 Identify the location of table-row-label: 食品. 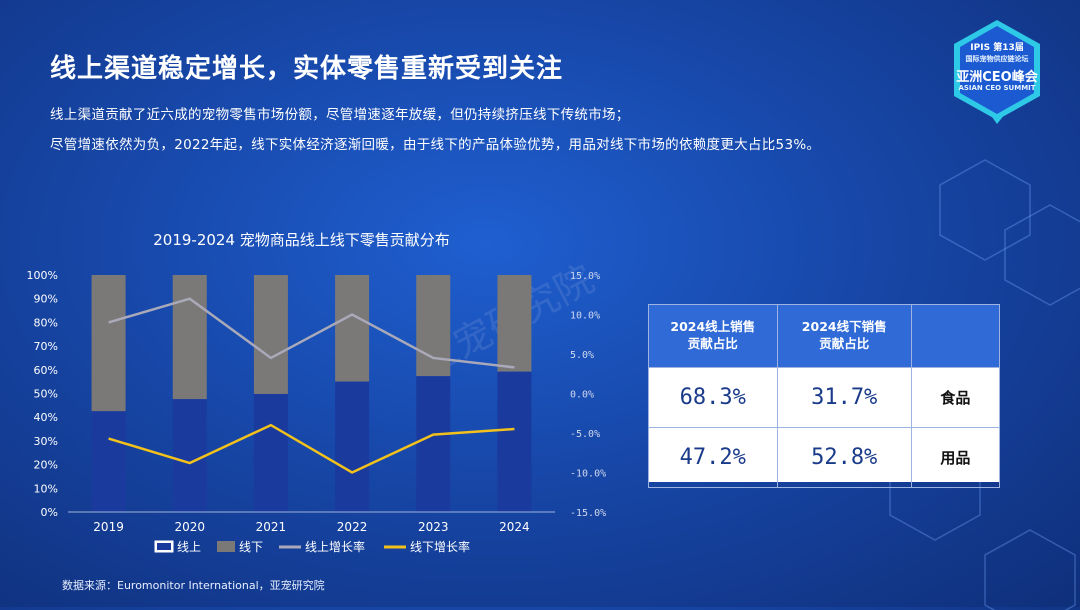
(955, 397).